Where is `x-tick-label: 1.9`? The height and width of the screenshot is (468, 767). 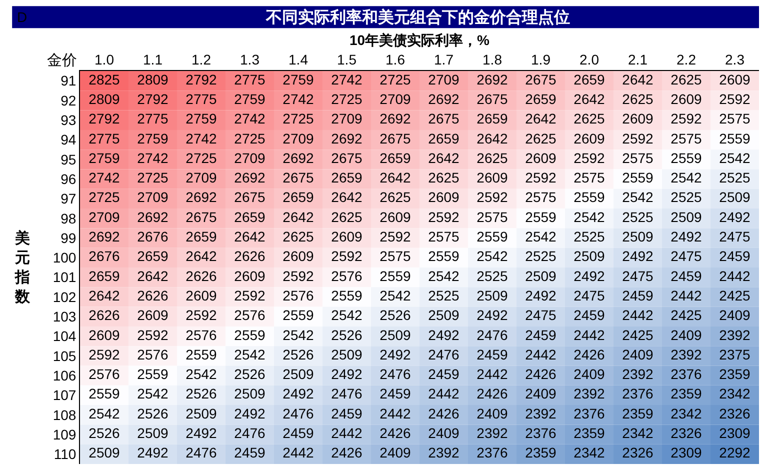 x-tick-label: 1.9 is located at coordinates (541, 59).